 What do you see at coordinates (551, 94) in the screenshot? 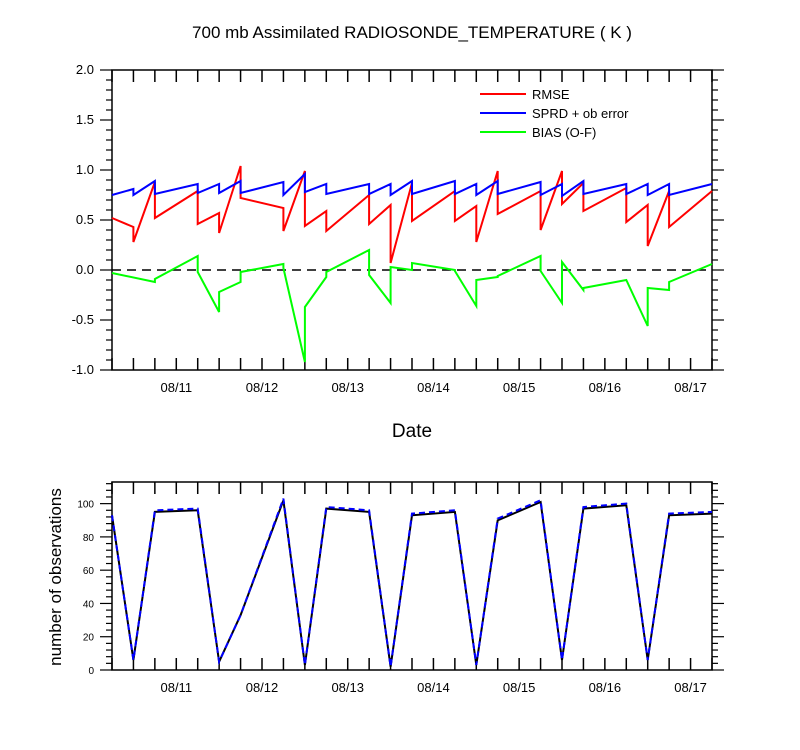
I see `legend-rmse-label: RMSE` at bounding box center [551, 94].